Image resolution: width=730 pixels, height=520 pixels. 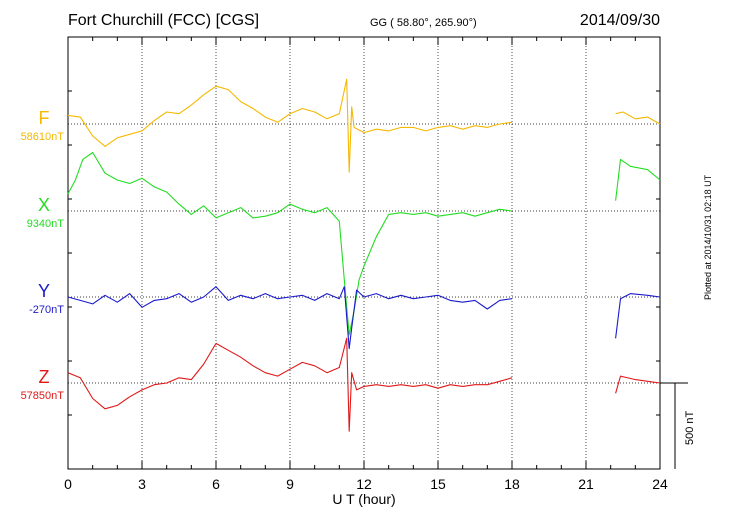 I want to click on channel-z-letter: Z, so click(x=44, y=377).